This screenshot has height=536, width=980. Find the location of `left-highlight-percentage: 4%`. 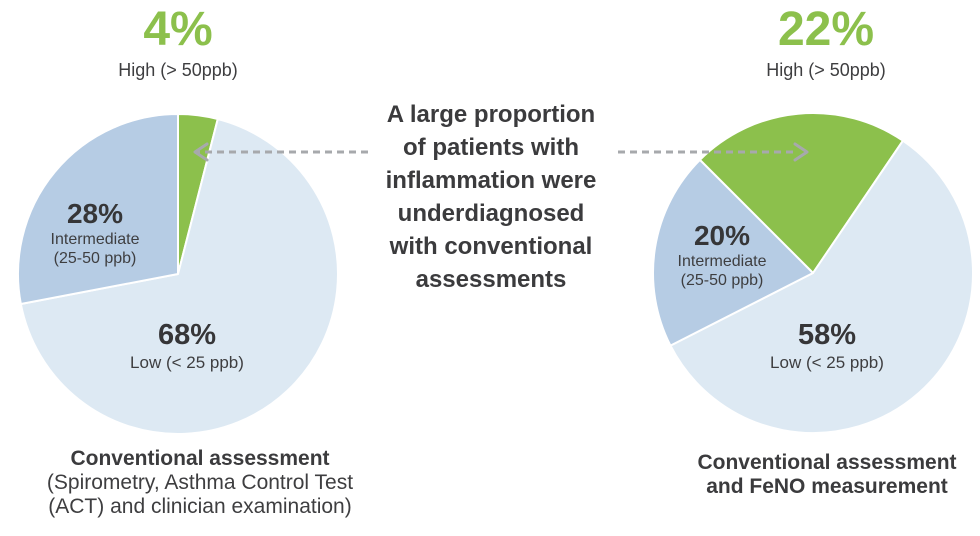

left-highlight-percentage: 4% is located at coordinates (178, 29).